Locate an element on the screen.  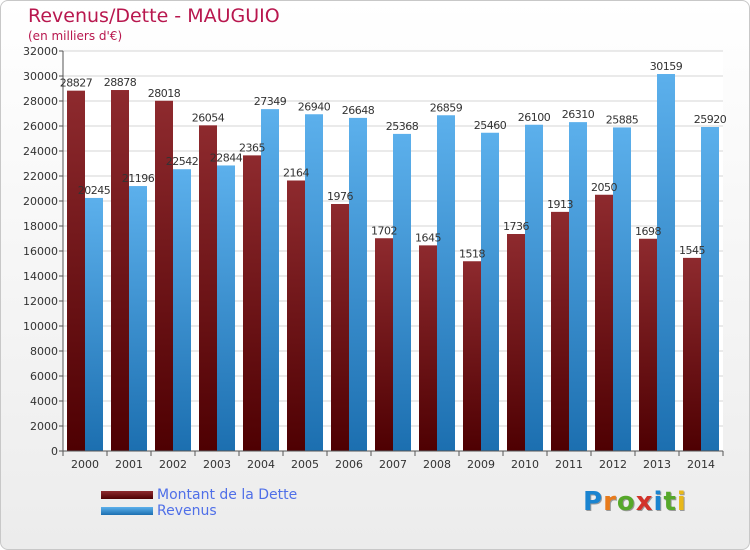
y-tick-label: 14000 is located at coordinates (40, 276).